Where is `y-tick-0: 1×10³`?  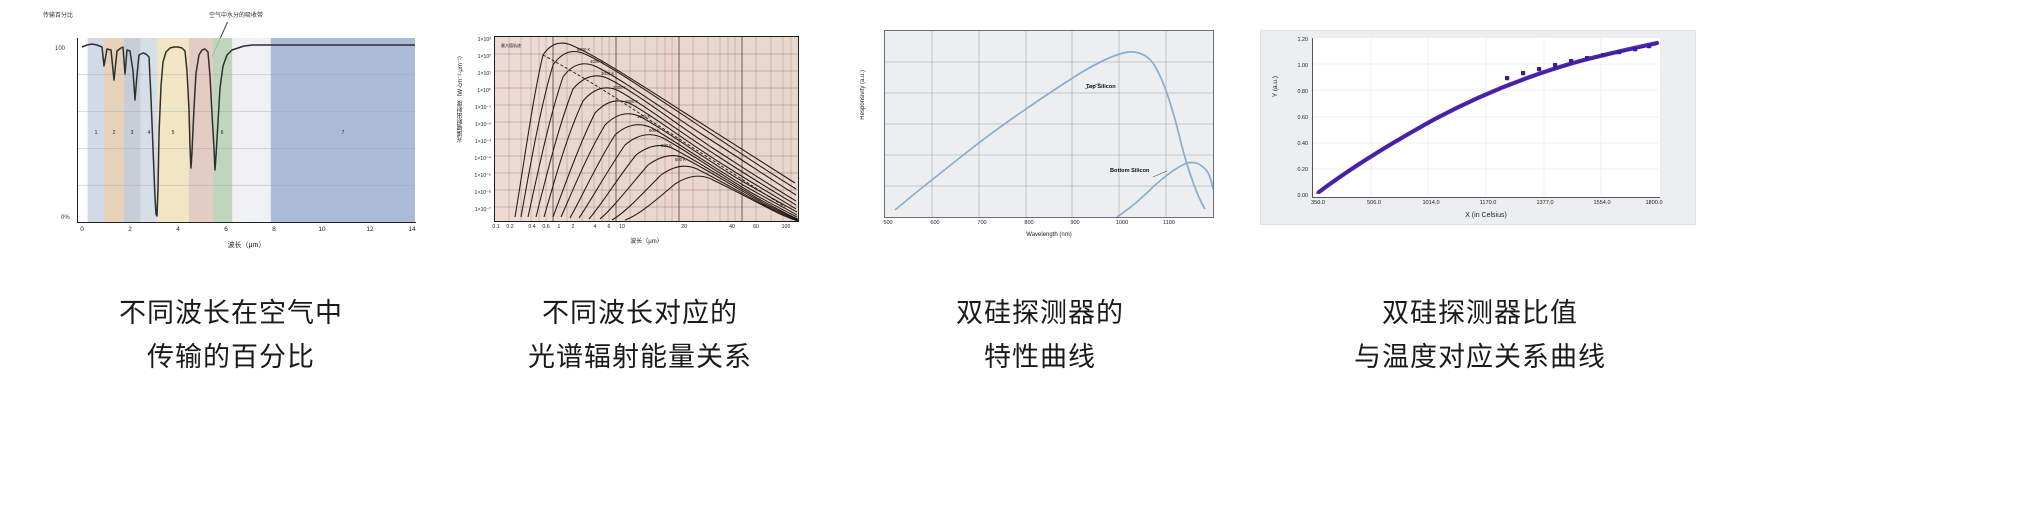 y-tick-0: 1×10³ is located at coordinates (484, 40).